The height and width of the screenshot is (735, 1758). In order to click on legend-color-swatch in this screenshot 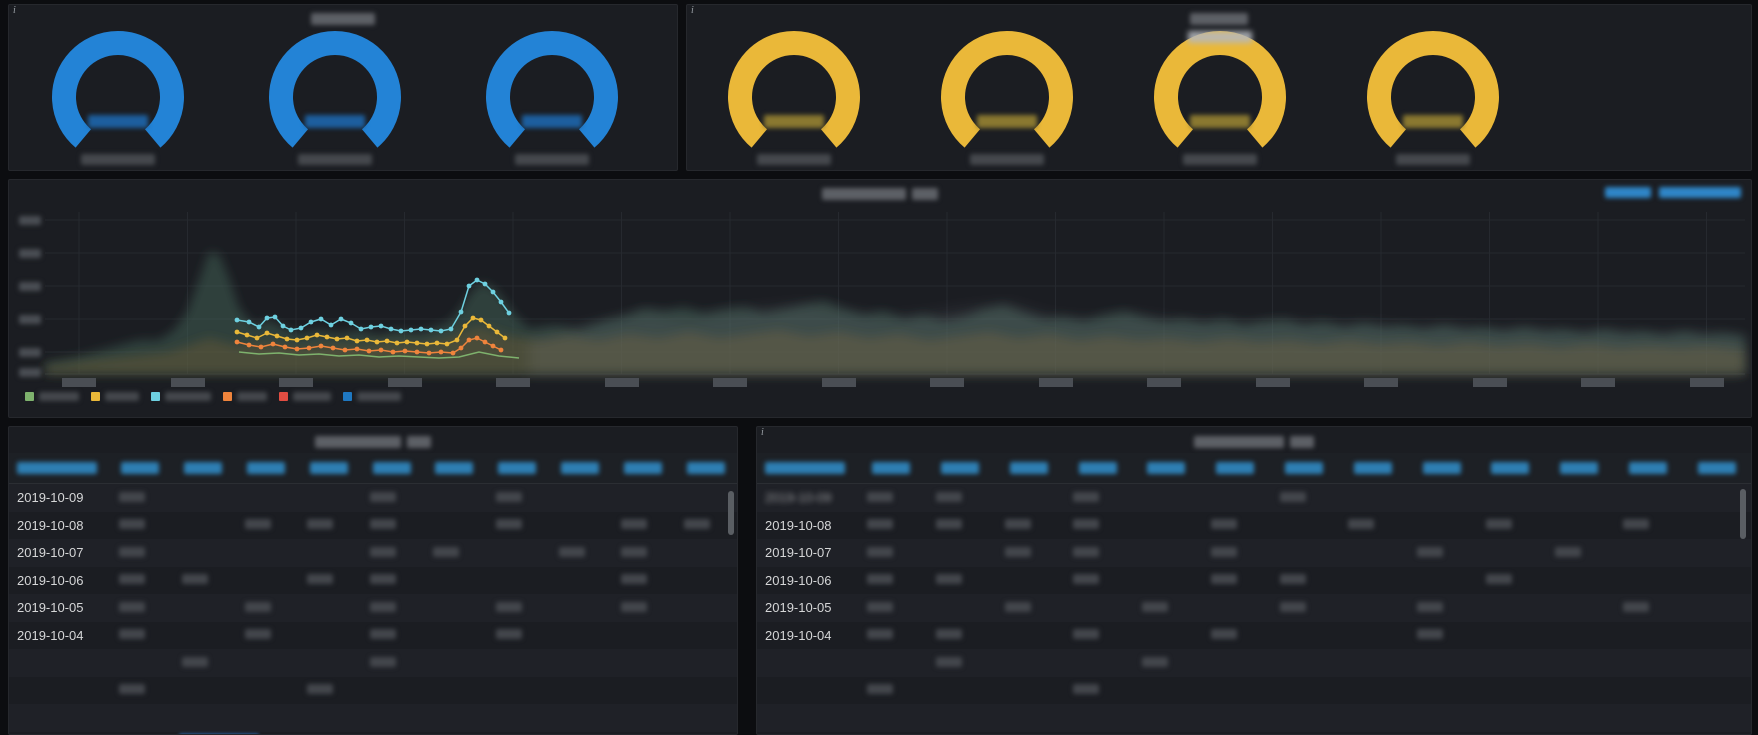, I will do `click(227, 396)`.